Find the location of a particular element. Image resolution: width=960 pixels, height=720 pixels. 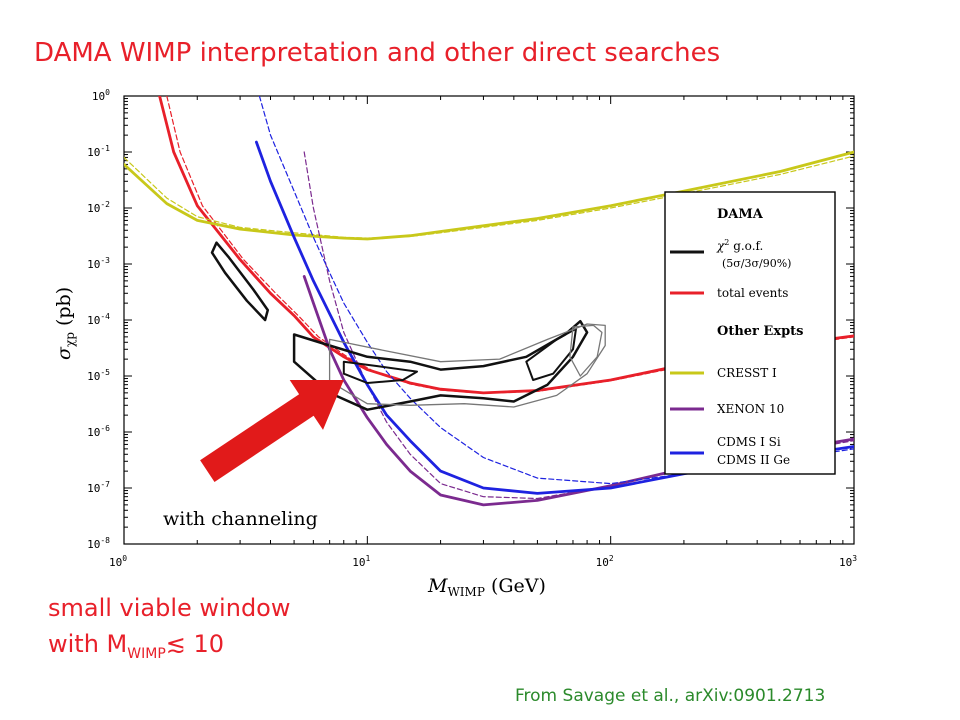

legend-header-other: Other Expts is located at coordinates (760, 331).